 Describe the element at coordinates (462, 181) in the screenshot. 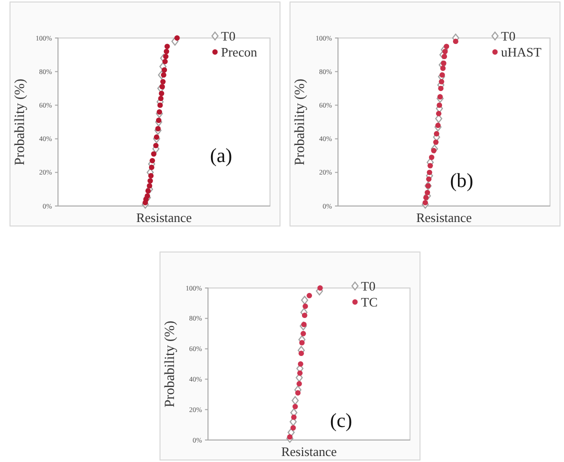

I see `annotation: (b)` at that location.